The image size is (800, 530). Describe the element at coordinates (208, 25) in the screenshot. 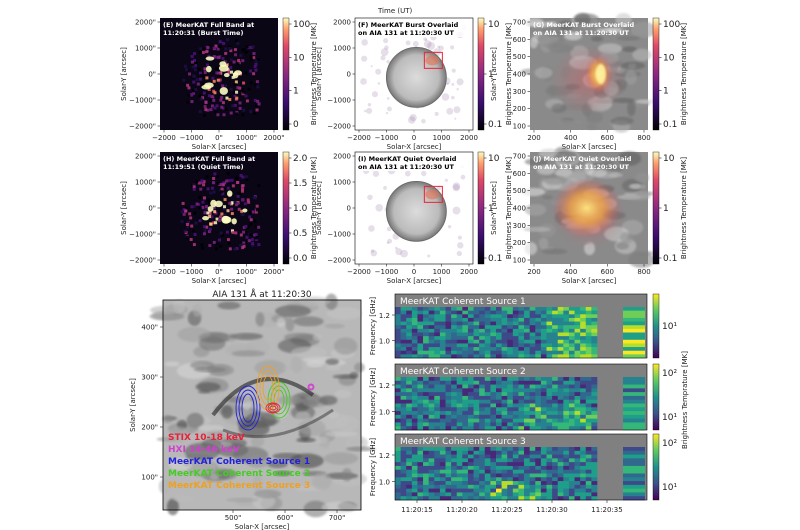

I see `panel-title-line1: (E) MeerKAT Full Band at` at that location.